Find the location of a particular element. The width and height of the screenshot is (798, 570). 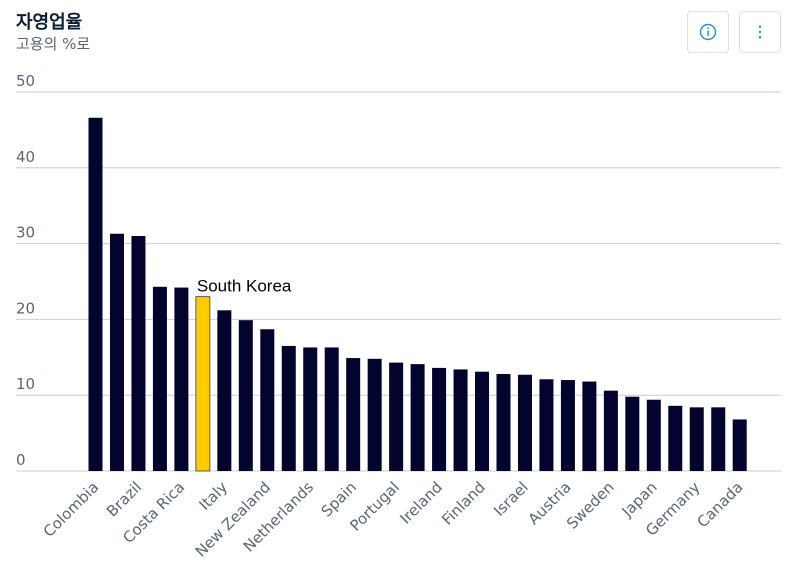

chart-subtitle: 고용의 %로 is located at coordinates (53, 44).